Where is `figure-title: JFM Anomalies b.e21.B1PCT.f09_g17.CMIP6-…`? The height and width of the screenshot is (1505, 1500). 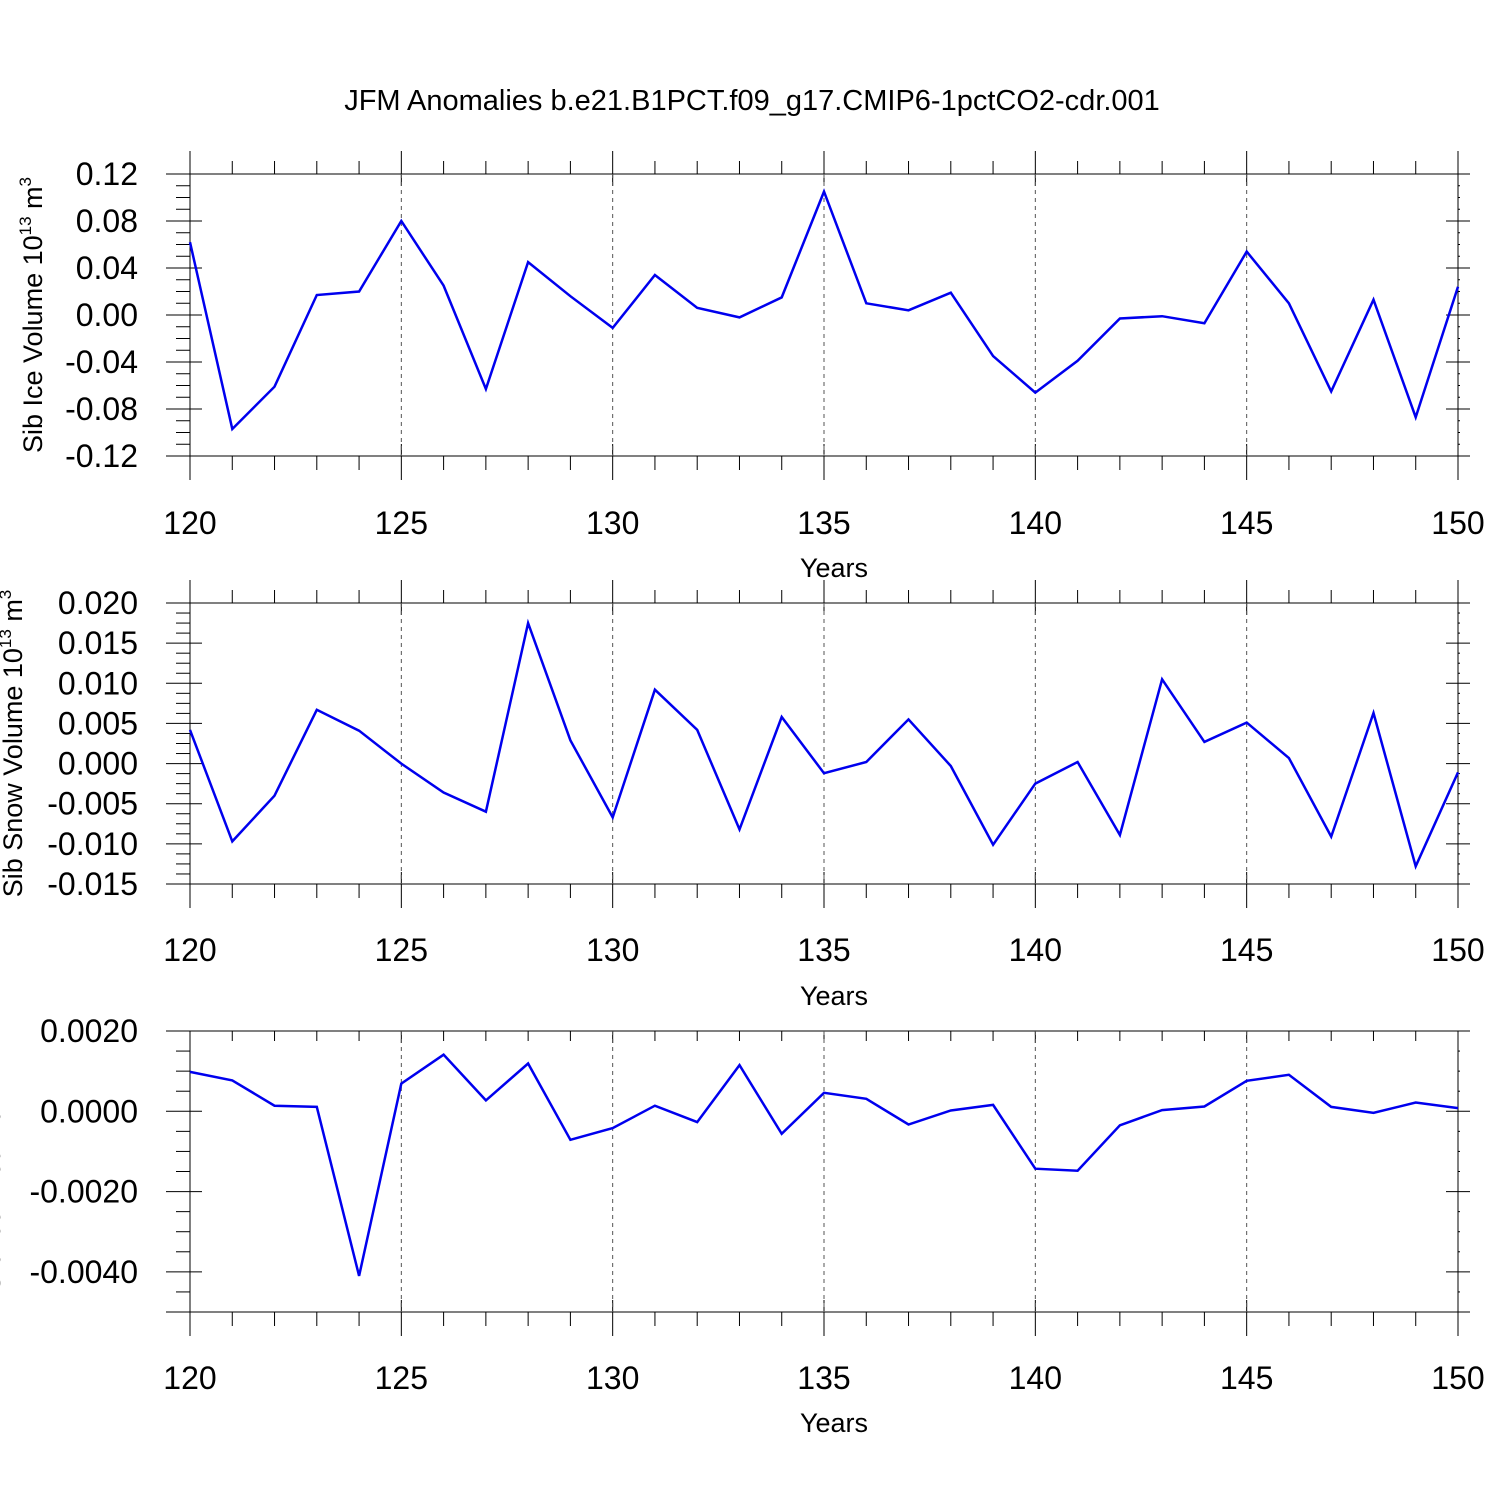
figure-title: JFM Anomalies b.e21.B1PCT.f09_g17.CMIP6-… is located at coordinates (752, 101).